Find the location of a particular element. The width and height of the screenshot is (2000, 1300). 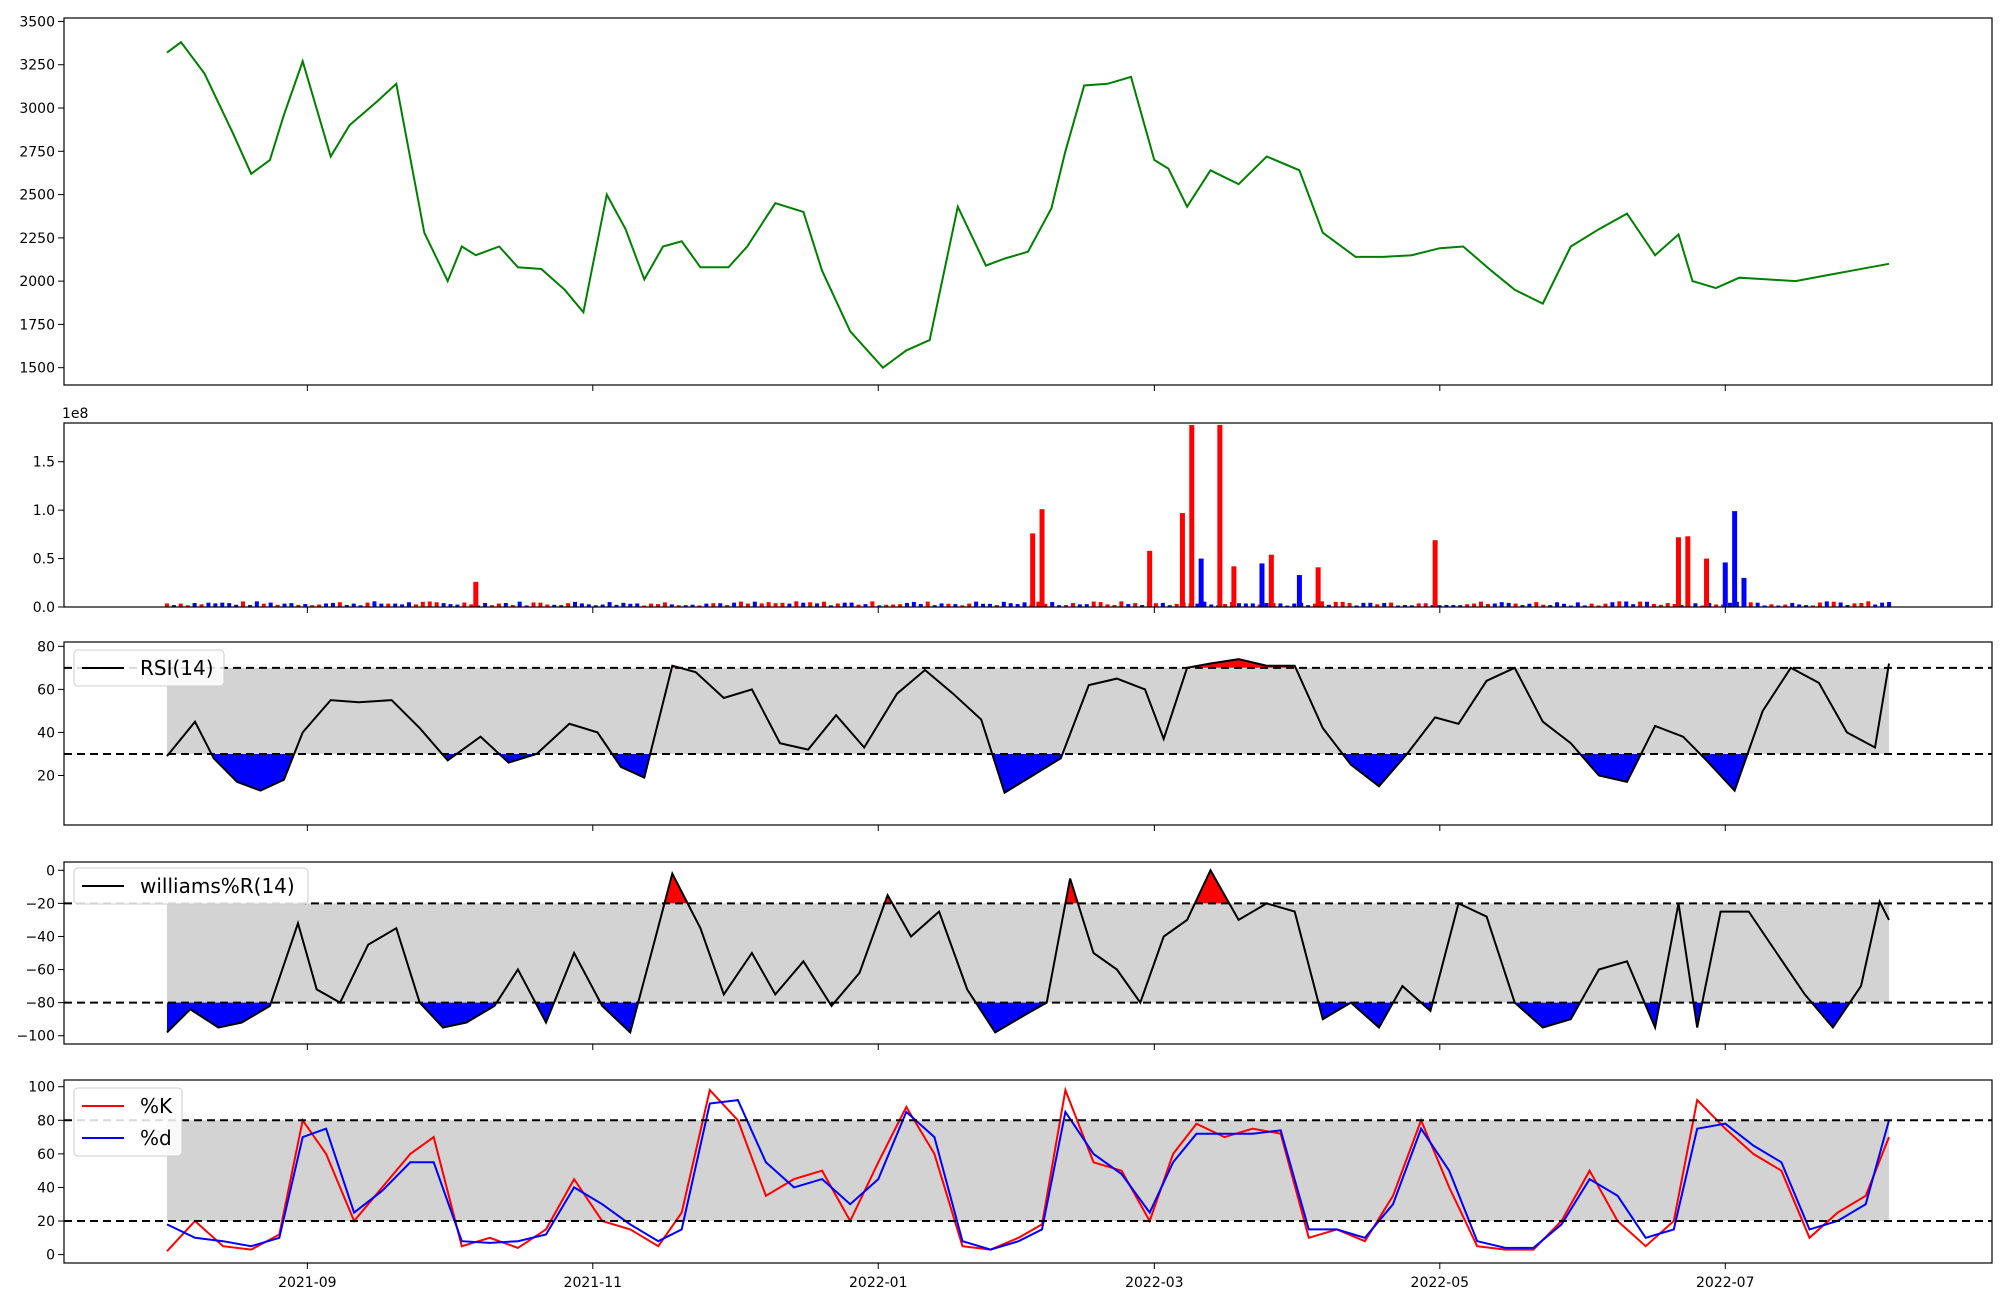

williams-legend-label: williams%R(14) is located at coordinates (217, 886).